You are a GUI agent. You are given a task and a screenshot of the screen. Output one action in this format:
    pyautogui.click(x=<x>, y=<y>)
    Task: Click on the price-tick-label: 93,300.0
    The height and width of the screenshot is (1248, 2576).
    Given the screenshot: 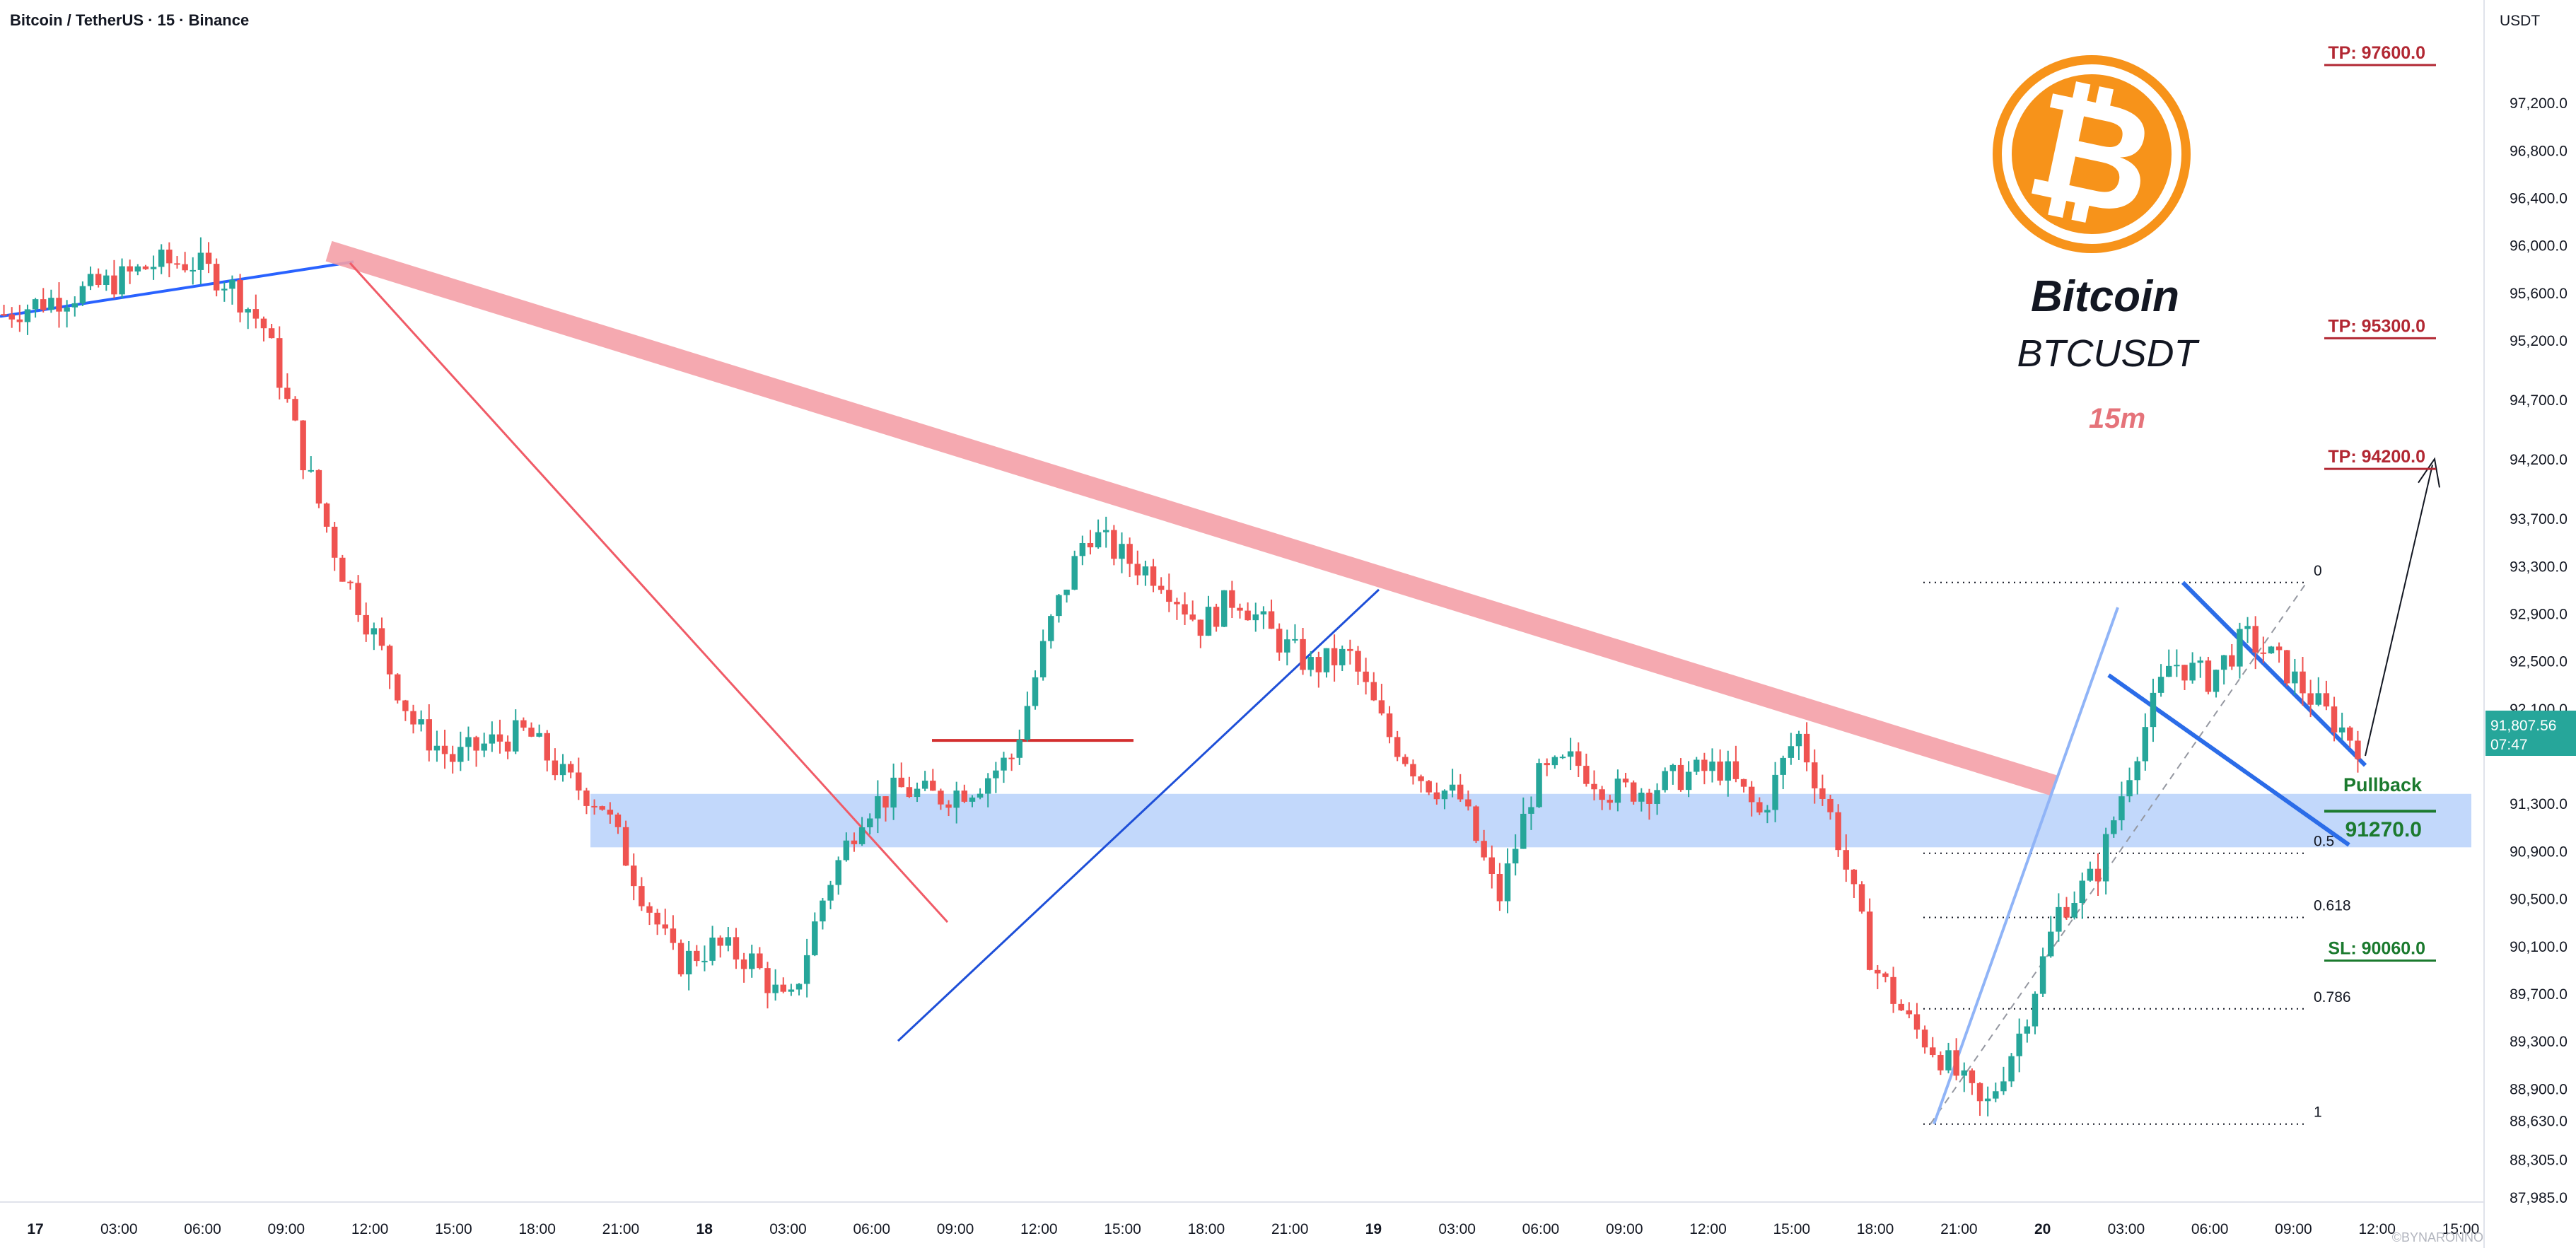 What is the action you would take?
    pyautogui.click(x=2539, y=567)
    